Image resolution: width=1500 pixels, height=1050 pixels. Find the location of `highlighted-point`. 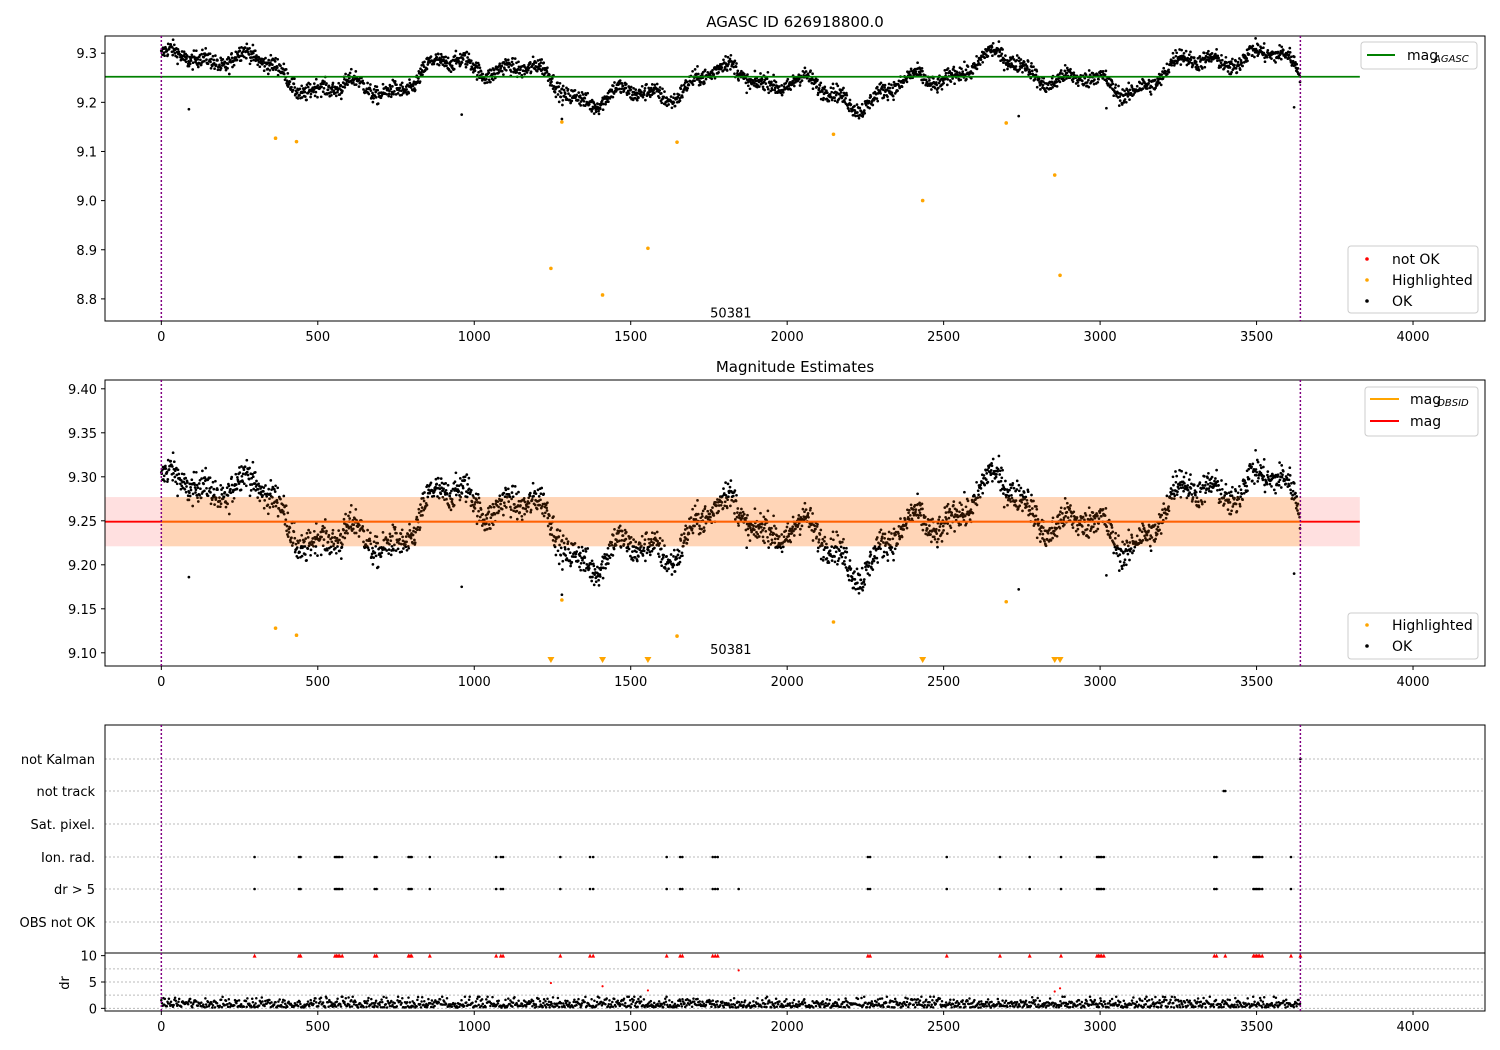

highlighted-point is located at coordinates (275, 138).